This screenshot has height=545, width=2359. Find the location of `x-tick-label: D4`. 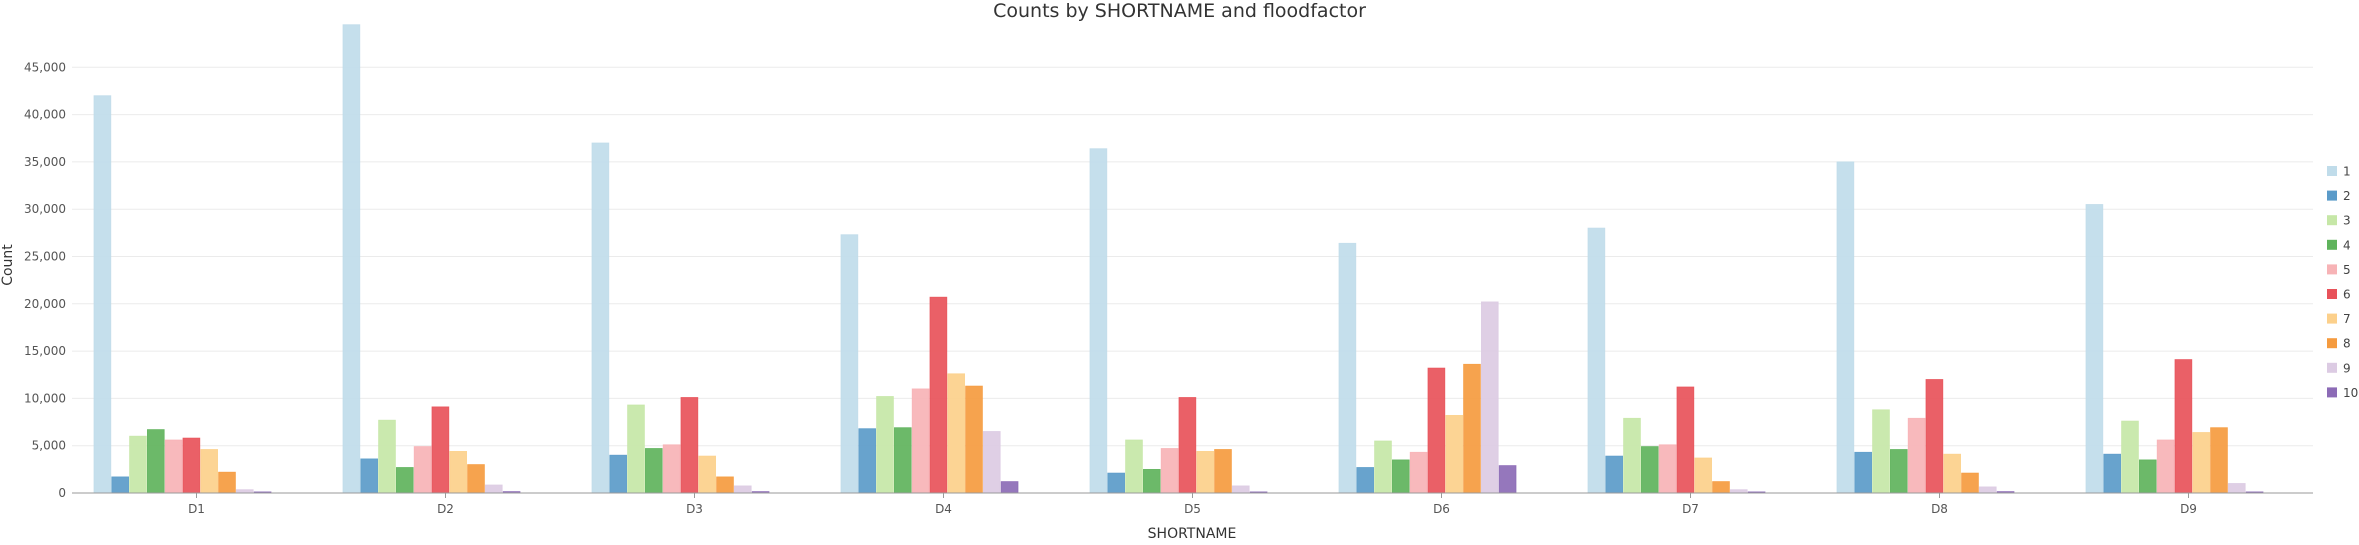

x-tick-label: D4 is located at coordinates (943, 509).